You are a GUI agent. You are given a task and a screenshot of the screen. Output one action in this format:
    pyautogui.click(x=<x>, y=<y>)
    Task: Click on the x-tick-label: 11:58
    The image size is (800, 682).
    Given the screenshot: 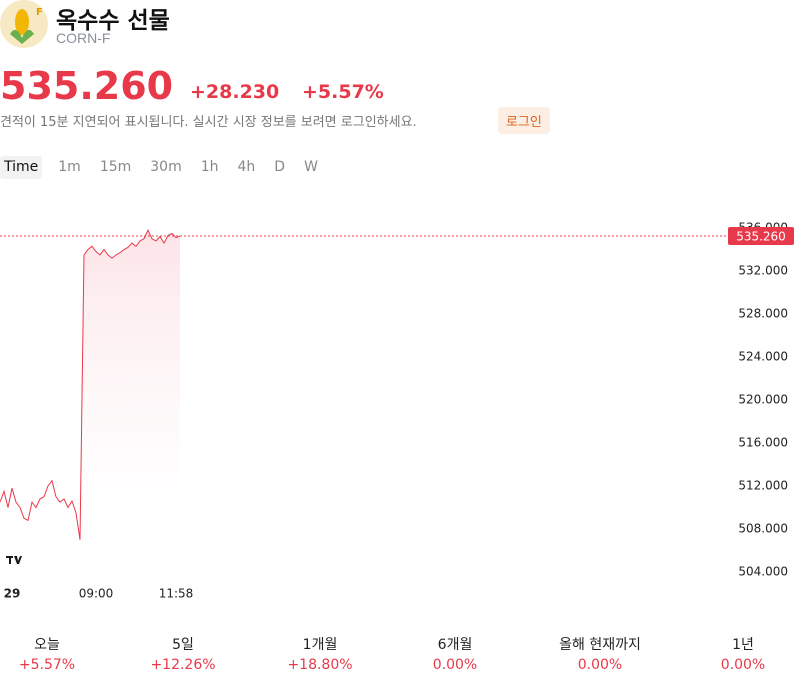 What is the action you would take?
    pyautogui.click(x=176, y=594)
    